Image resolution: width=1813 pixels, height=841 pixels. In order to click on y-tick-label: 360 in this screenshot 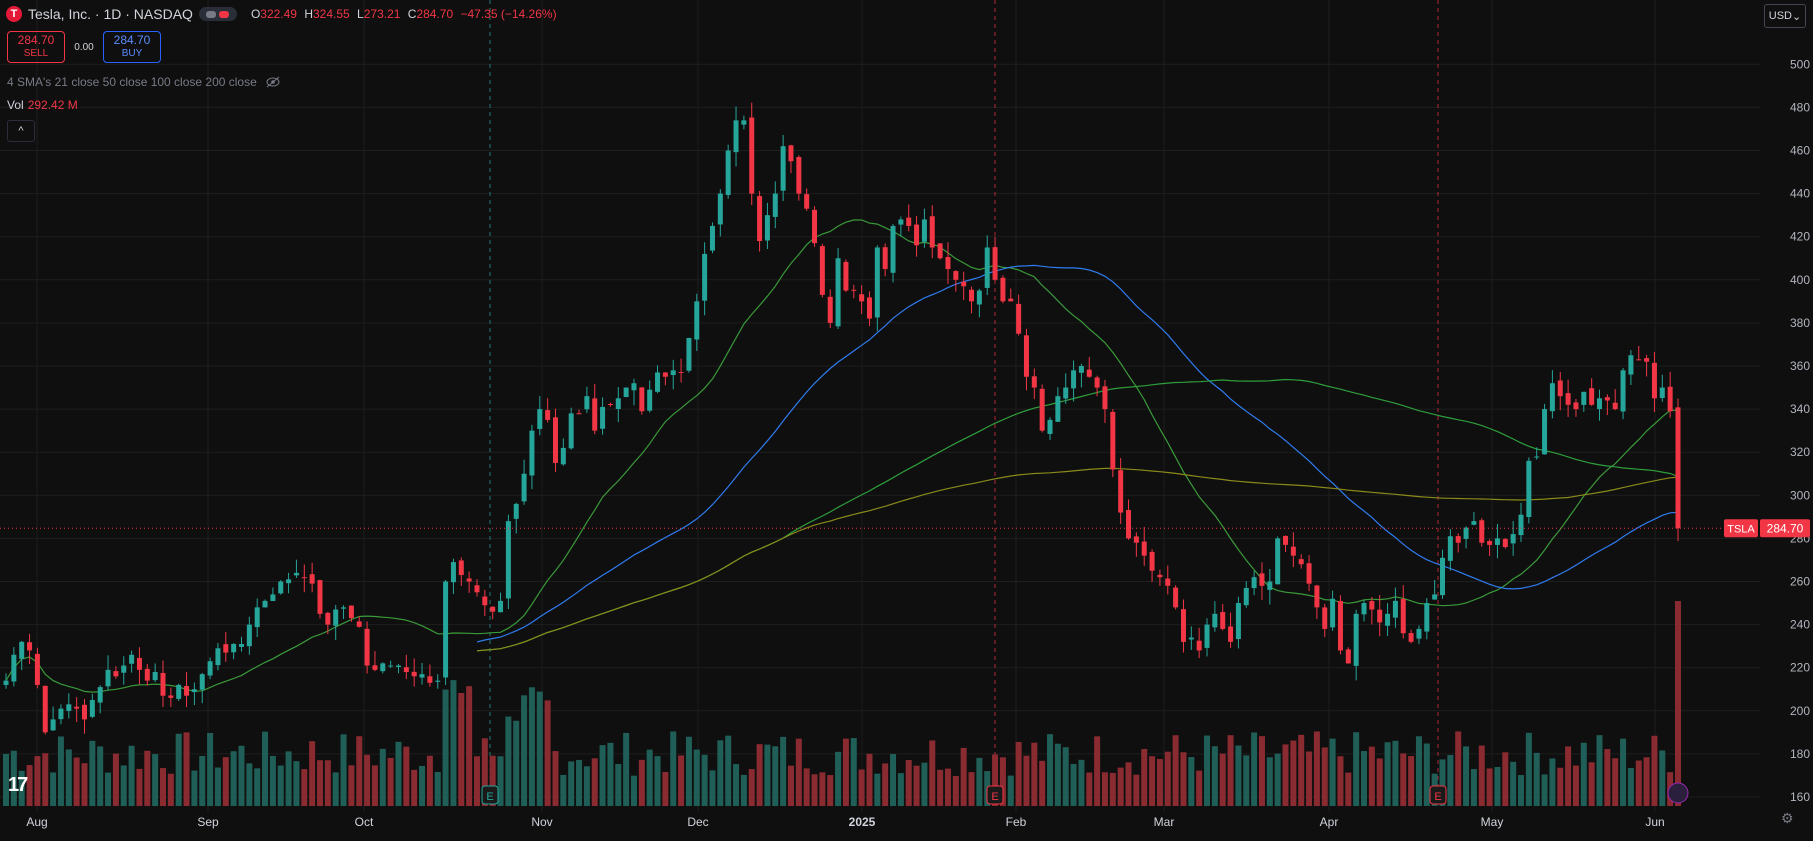, I will do `click(1800, 366)`.